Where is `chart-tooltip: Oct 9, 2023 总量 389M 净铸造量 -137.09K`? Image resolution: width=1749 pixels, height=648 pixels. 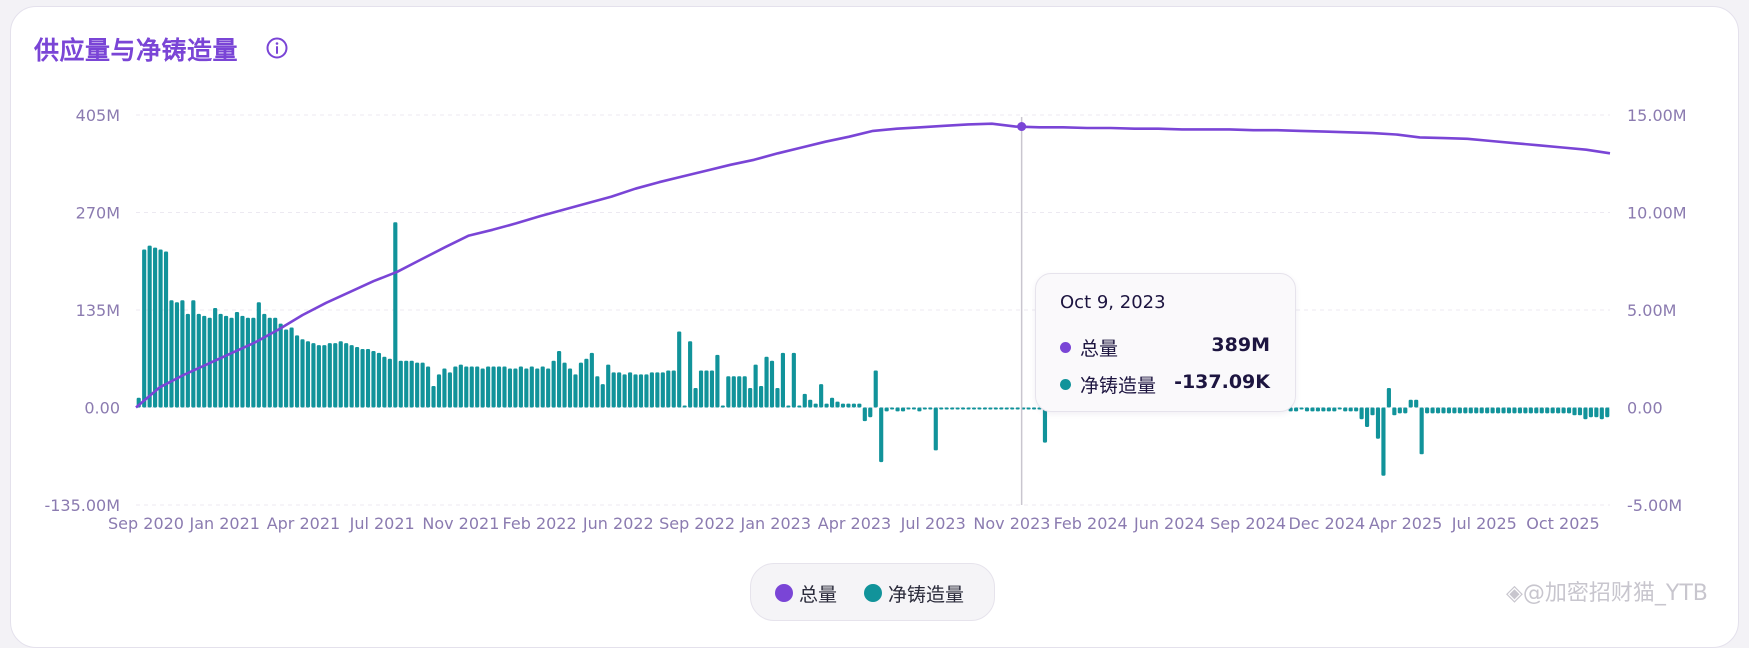 chart-tooltip: Oct 9, 2023 总量 389M 净铸造量 -137.09K is located at coordinates (1165, 342).